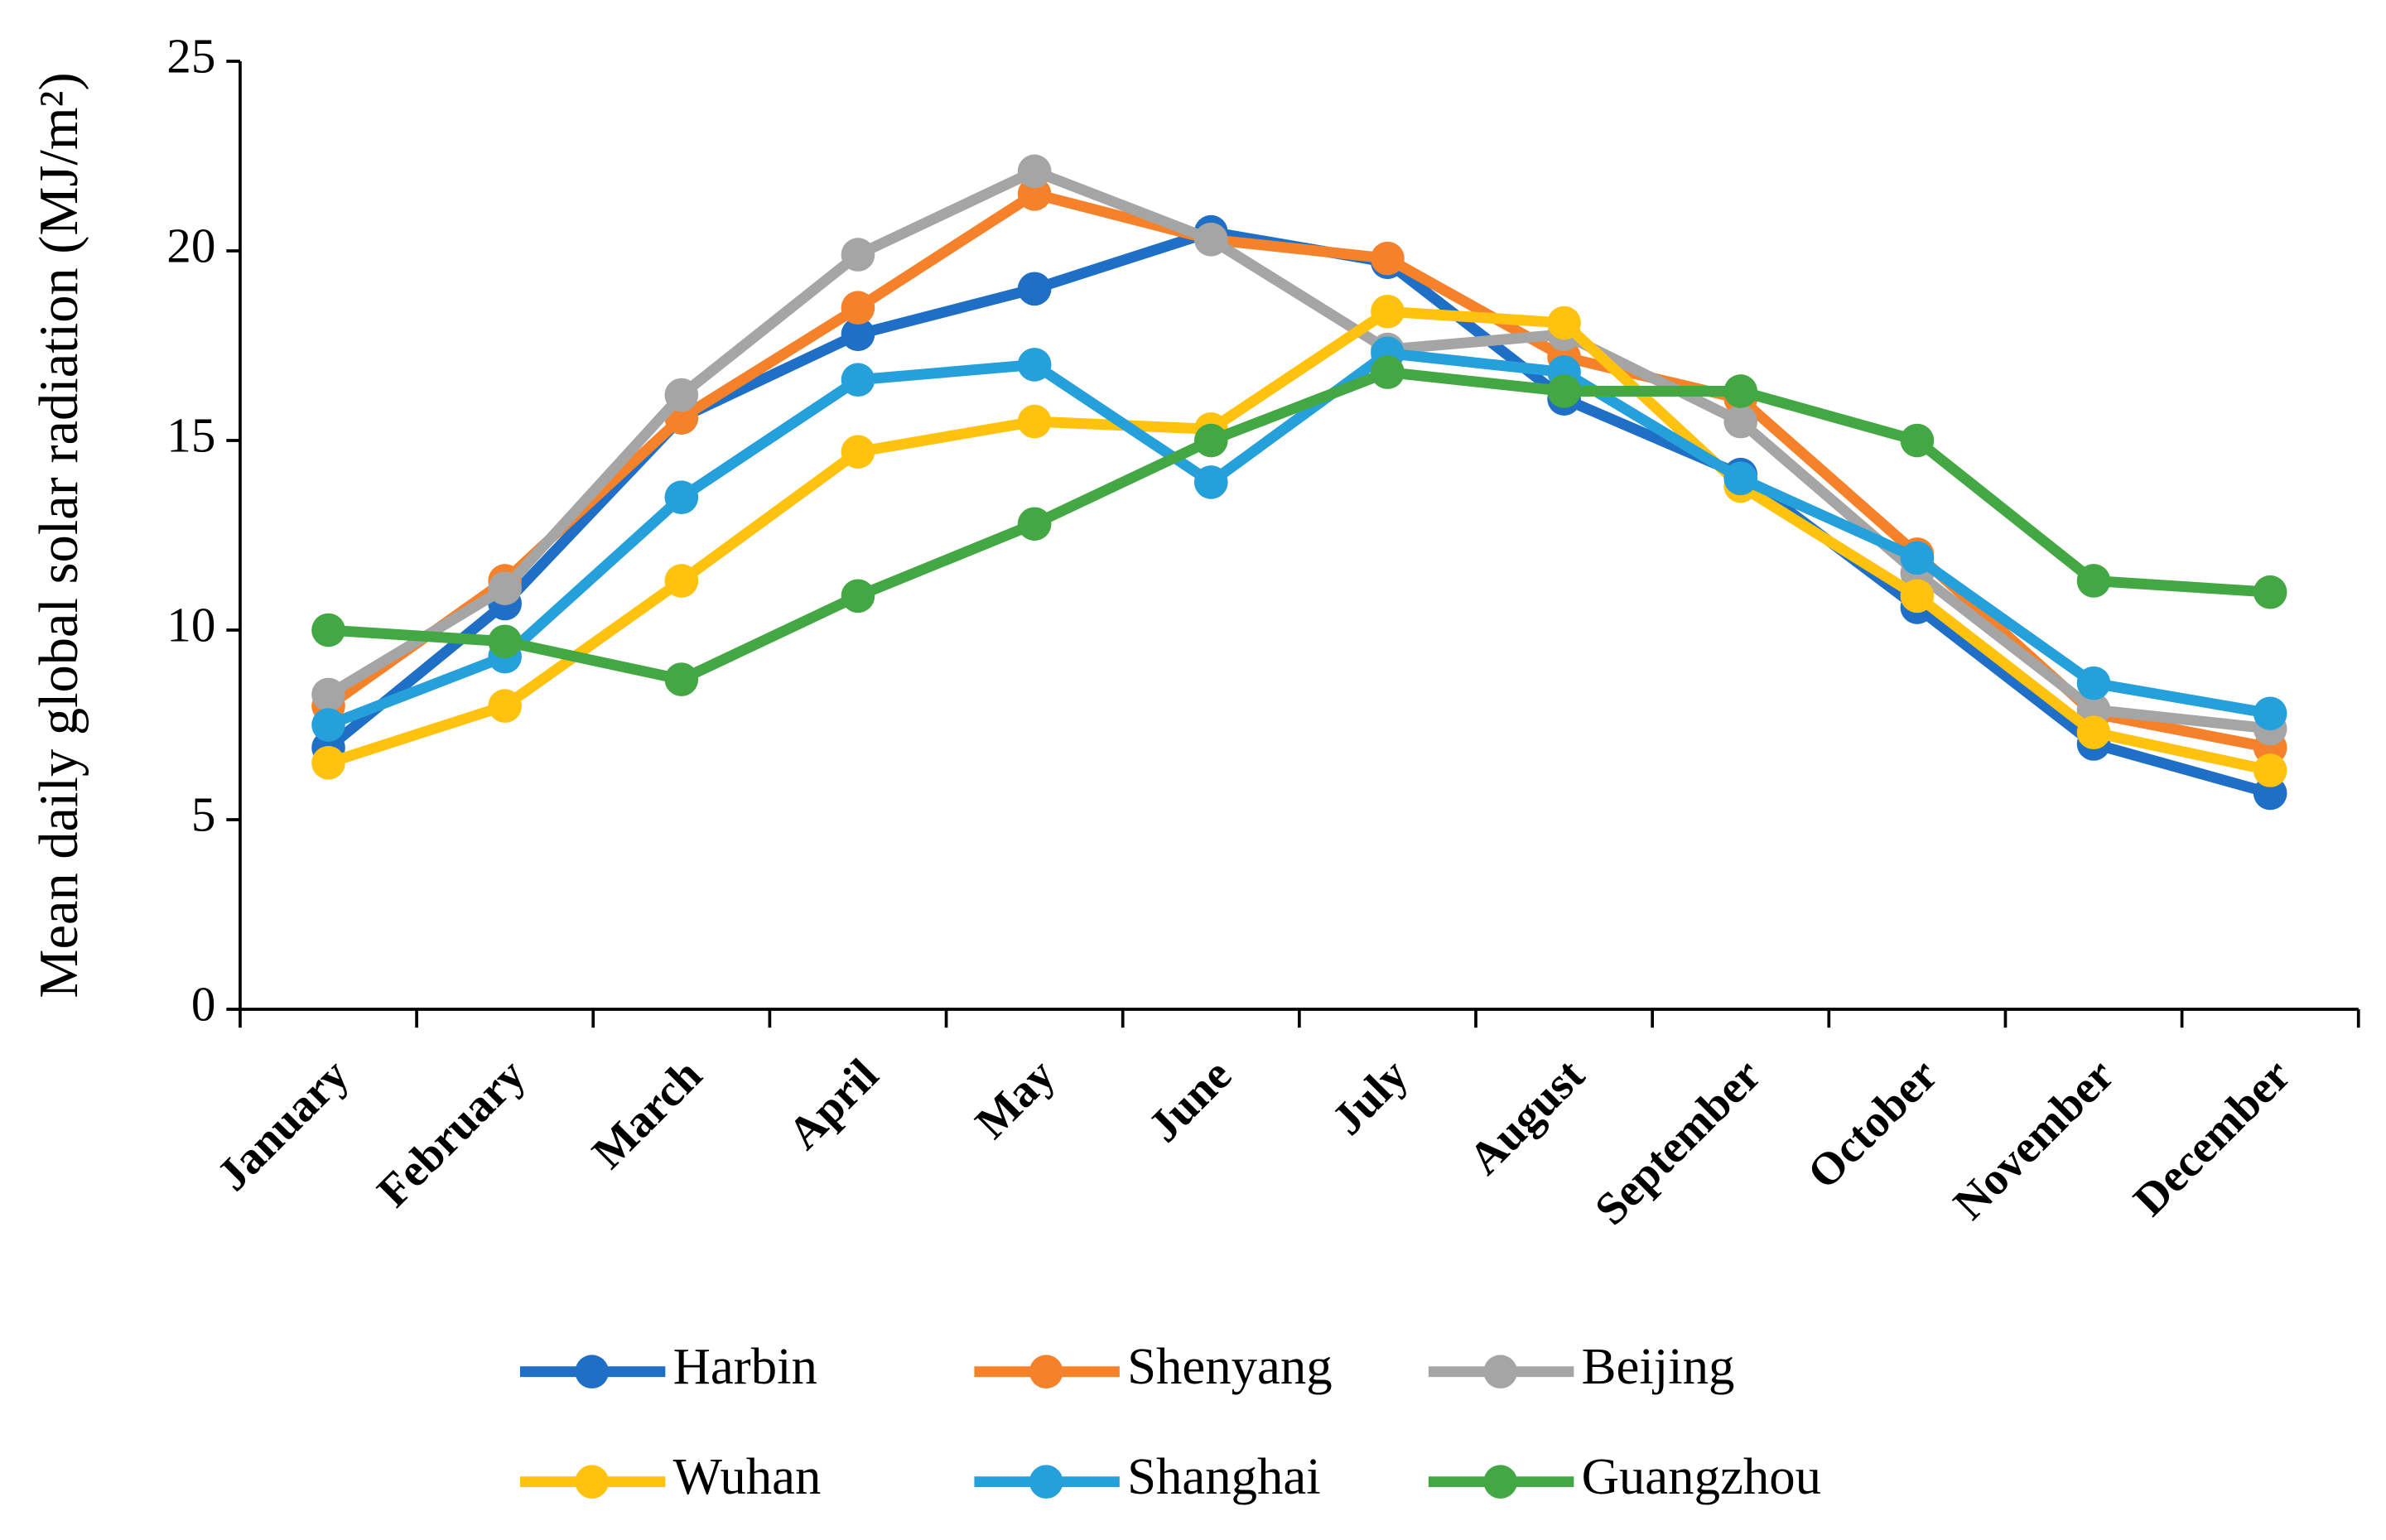 Image resolution: width=2386 pixels, height=1540 pixels. I want to click on x-tick-label: February, so click(451, 1132).